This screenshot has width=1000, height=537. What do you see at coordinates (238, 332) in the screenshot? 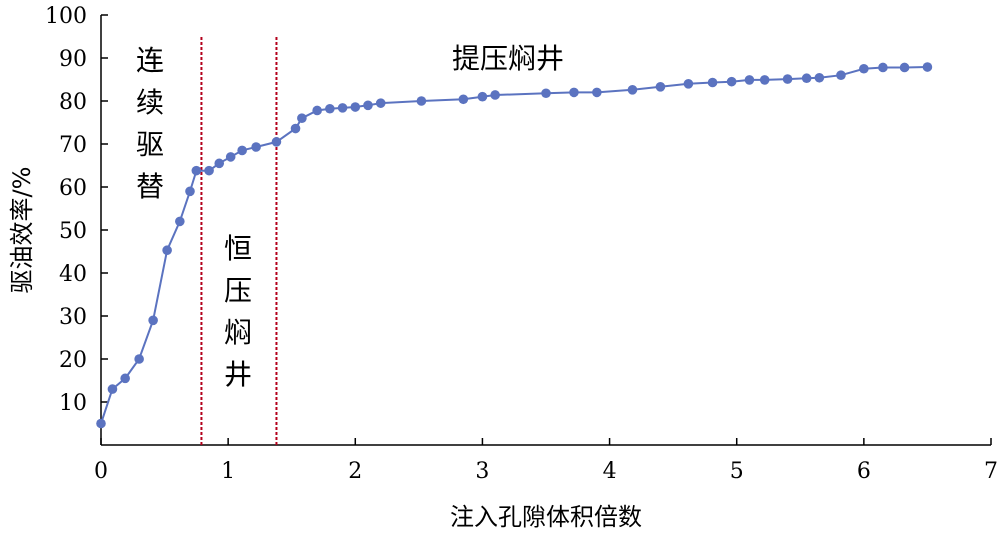
I see `region-label-char: 焖` at bounding box center [238, 332].